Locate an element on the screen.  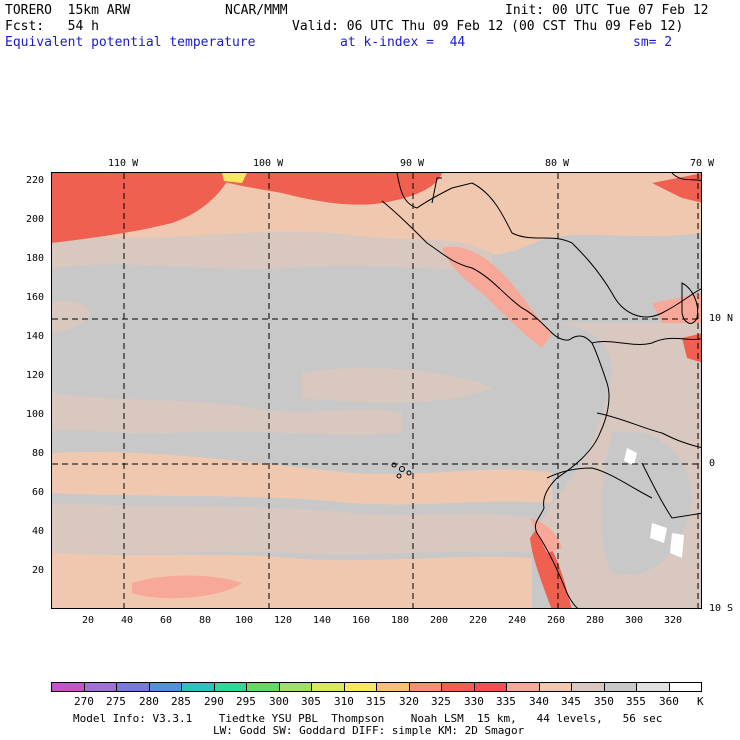
x-grid-label: 200 is located at coordinates (439, 620).